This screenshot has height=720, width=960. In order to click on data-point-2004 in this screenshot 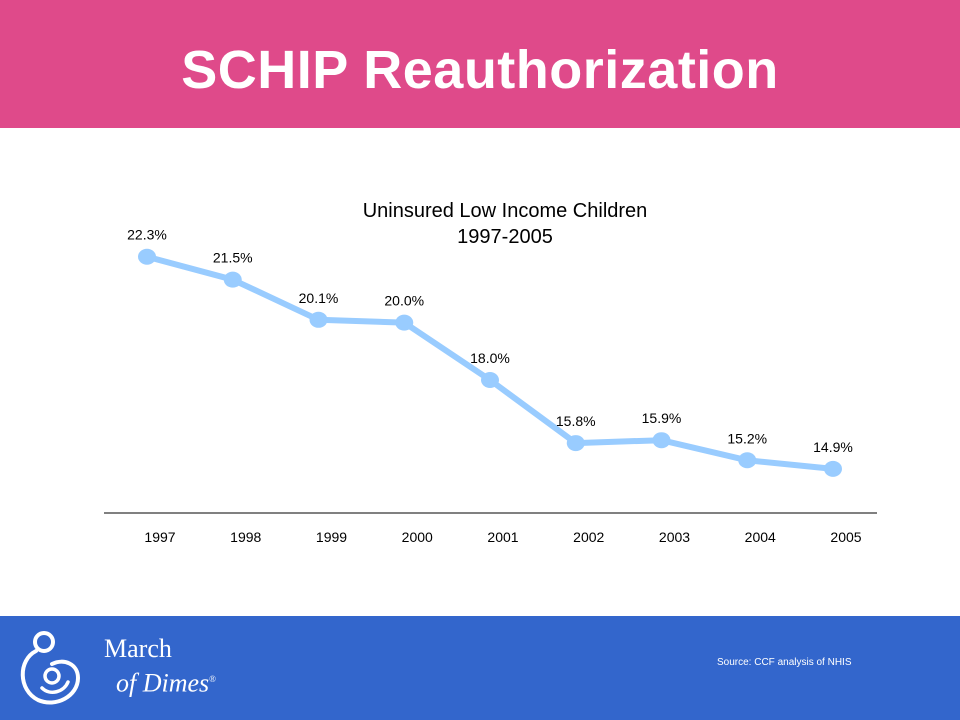, I will do `click(747, 460)`.